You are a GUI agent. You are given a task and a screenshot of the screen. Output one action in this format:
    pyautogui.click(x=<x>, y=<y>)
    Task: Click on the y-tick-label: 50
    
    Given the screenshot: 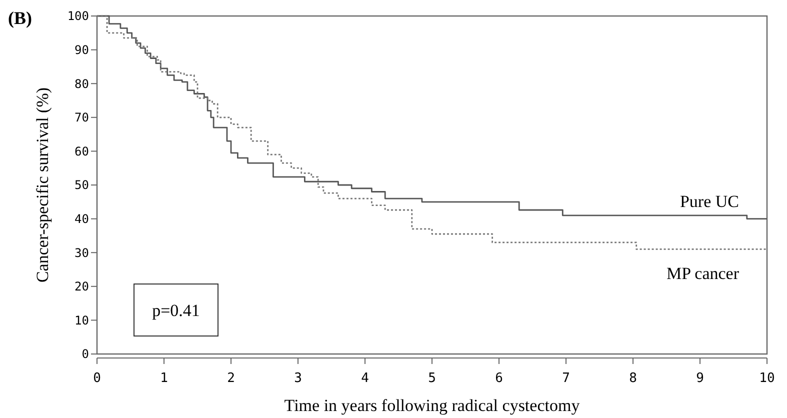 What is the action you would take?
    pyautogui.click(x=81, y=185)
    